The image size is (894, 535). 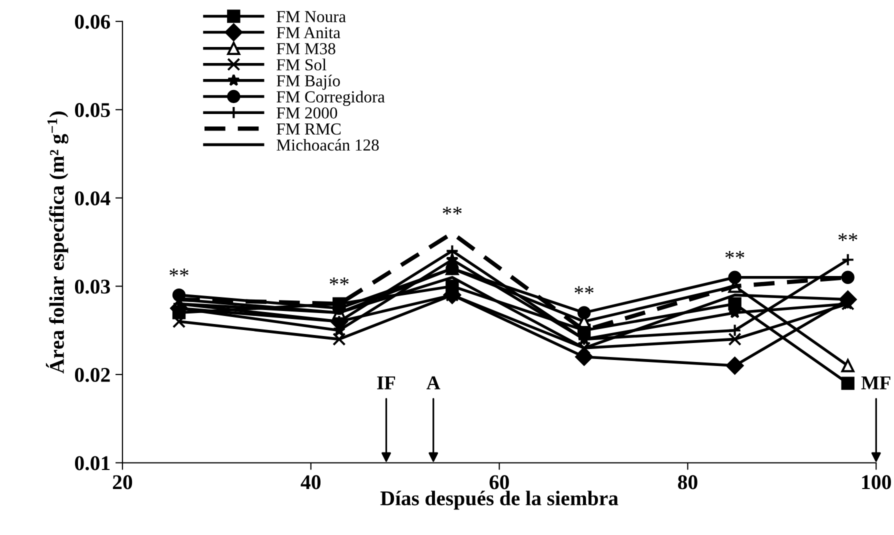 What do you see at coordinates (92, 463) in the screenshot?
I see `y-tick-label: 0.01` at bounding box center [92, 463].